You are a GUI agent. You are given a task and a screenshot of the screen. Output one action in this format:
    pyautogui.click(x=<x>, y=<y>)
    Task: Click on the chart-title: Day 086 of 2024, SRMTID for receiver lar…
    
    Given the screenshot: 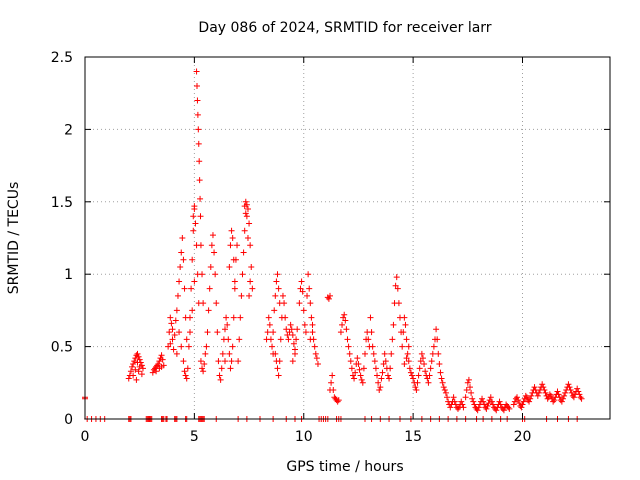 What is the action you would take?
    pyautogui.click(x=344, y=28)
    